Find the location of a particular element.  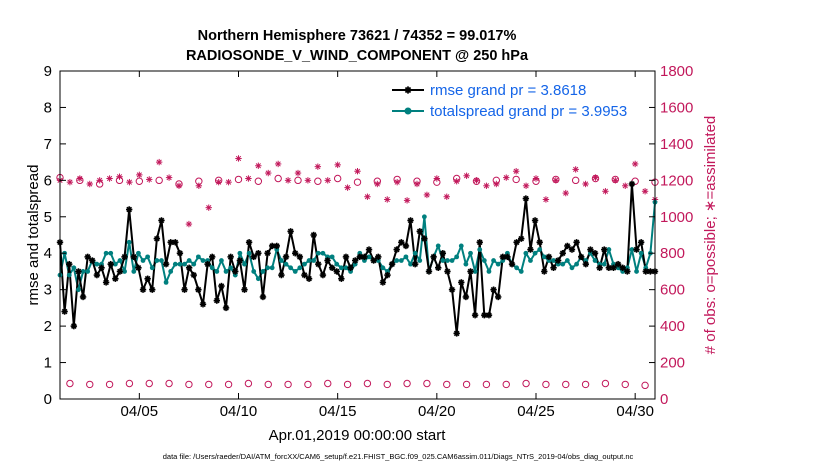

chart-title-line-2: RADIOSONDE_V_WIND_COMPONENT @ 250 hPa is located at coordinates (357, 56).